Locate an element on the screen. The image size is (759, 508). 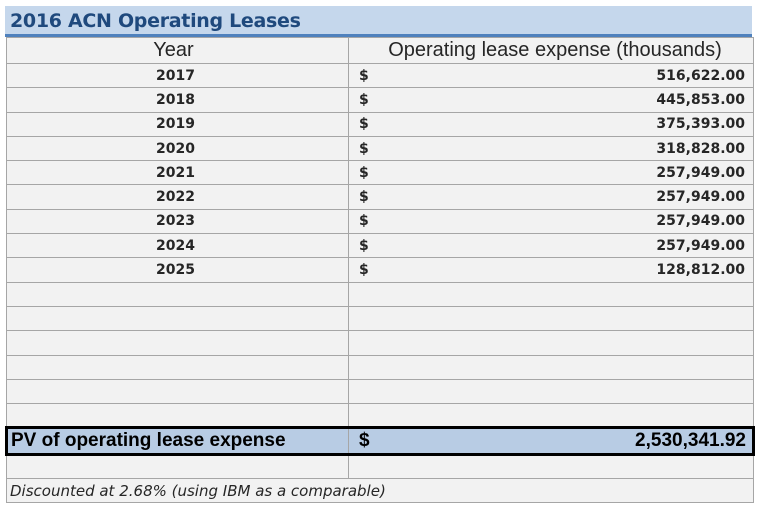
expense-value: 516,622.00 is located at coordinates (700, 75).